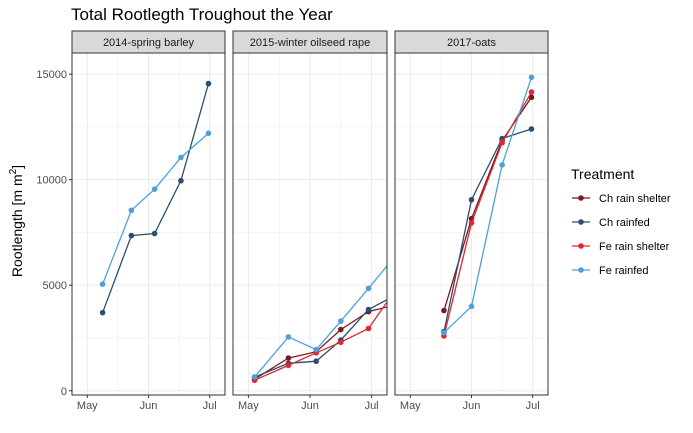  I want to click on y-tick-label: 10000, so click(51, 181).